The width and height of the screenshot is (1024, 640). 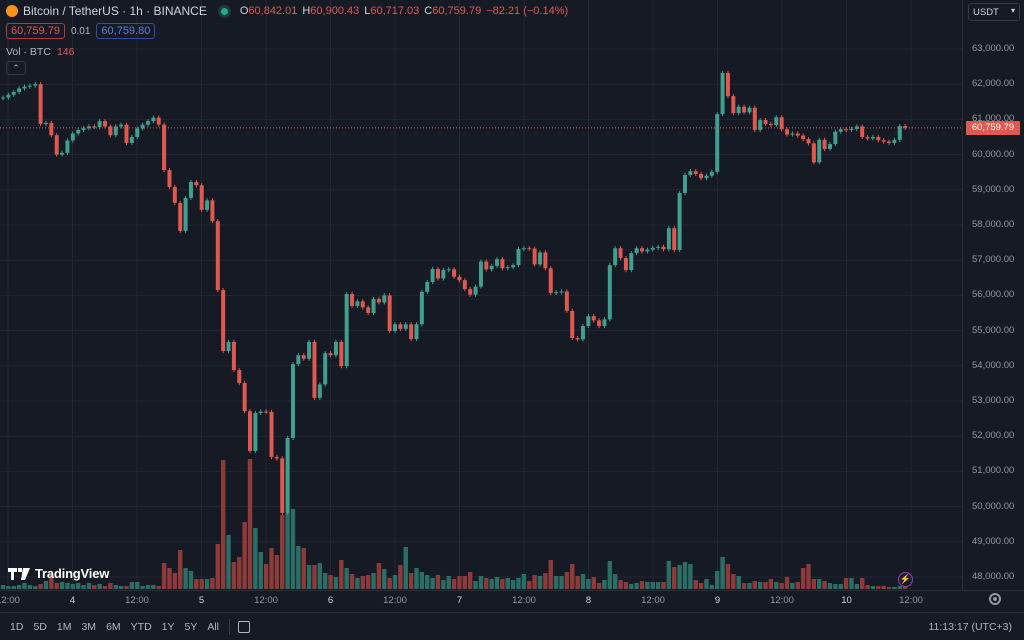 What do you see at coordinates (995, 599) in the screenshot?
I see `settings-gear-icon` at bounding box center [995, 599].